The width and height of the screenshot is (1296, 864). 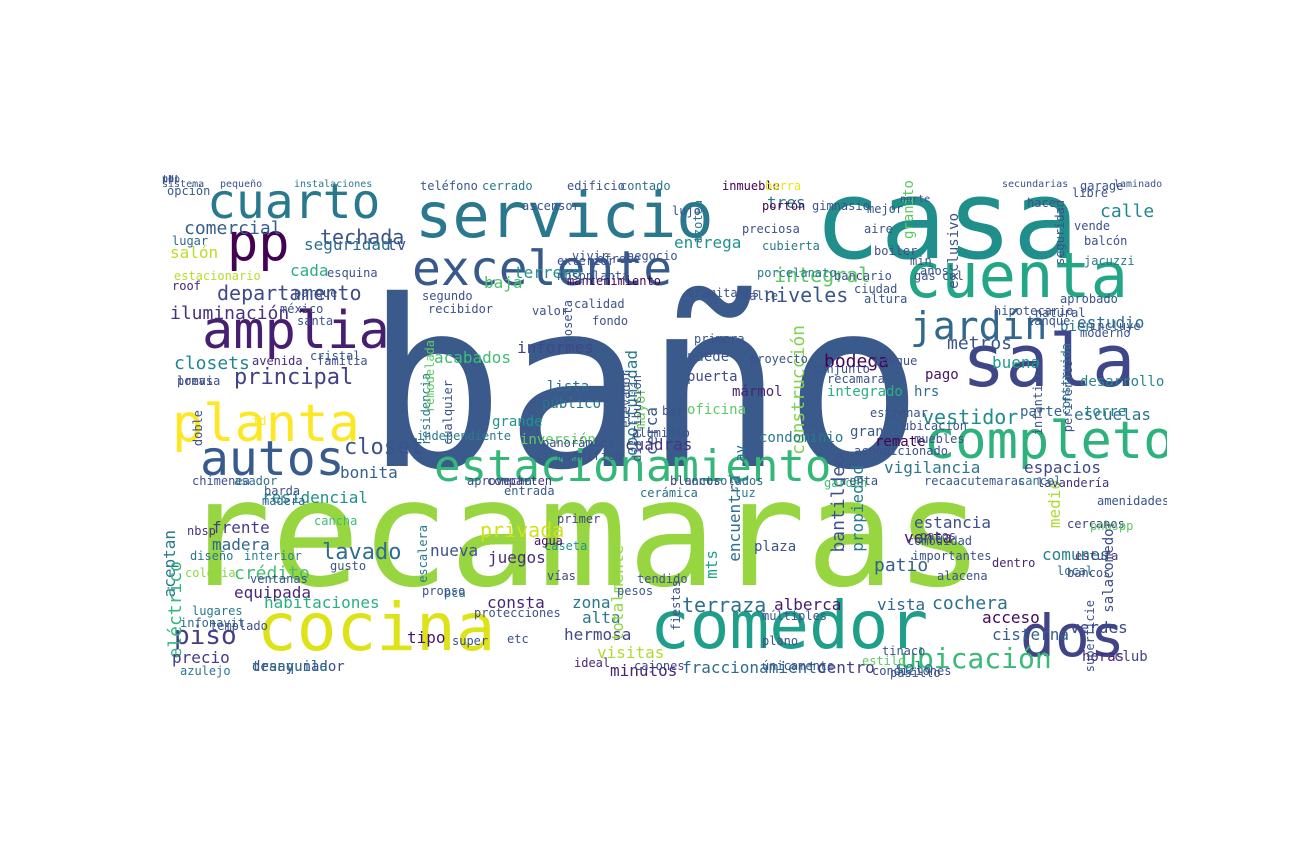 I want to click on cloud-word: cada, so click(x=309, y=270).